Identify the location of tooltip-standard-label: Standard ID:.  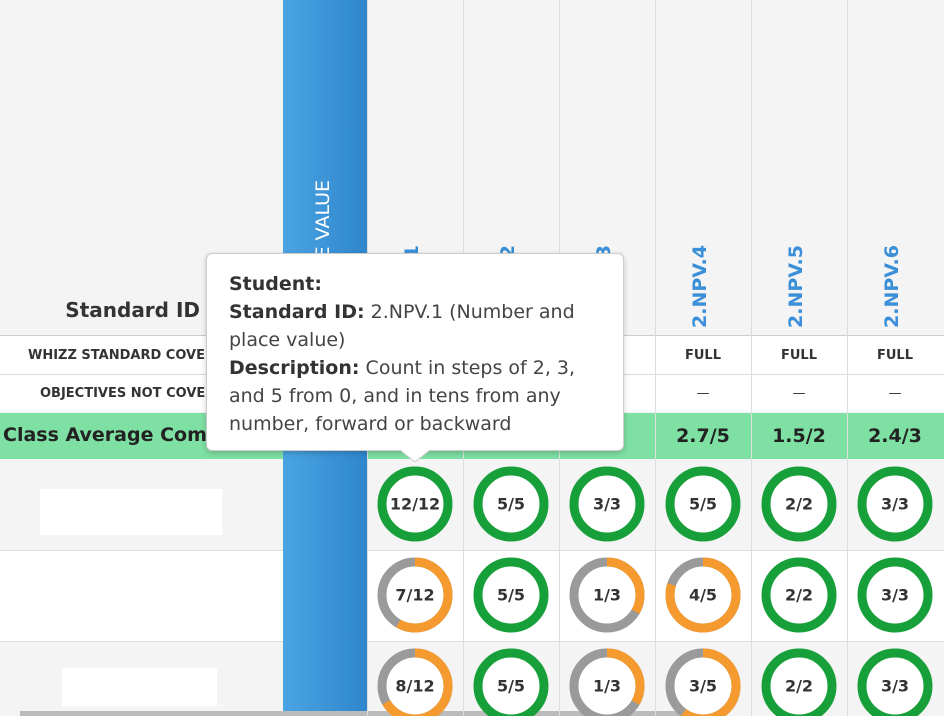
(297, 312).